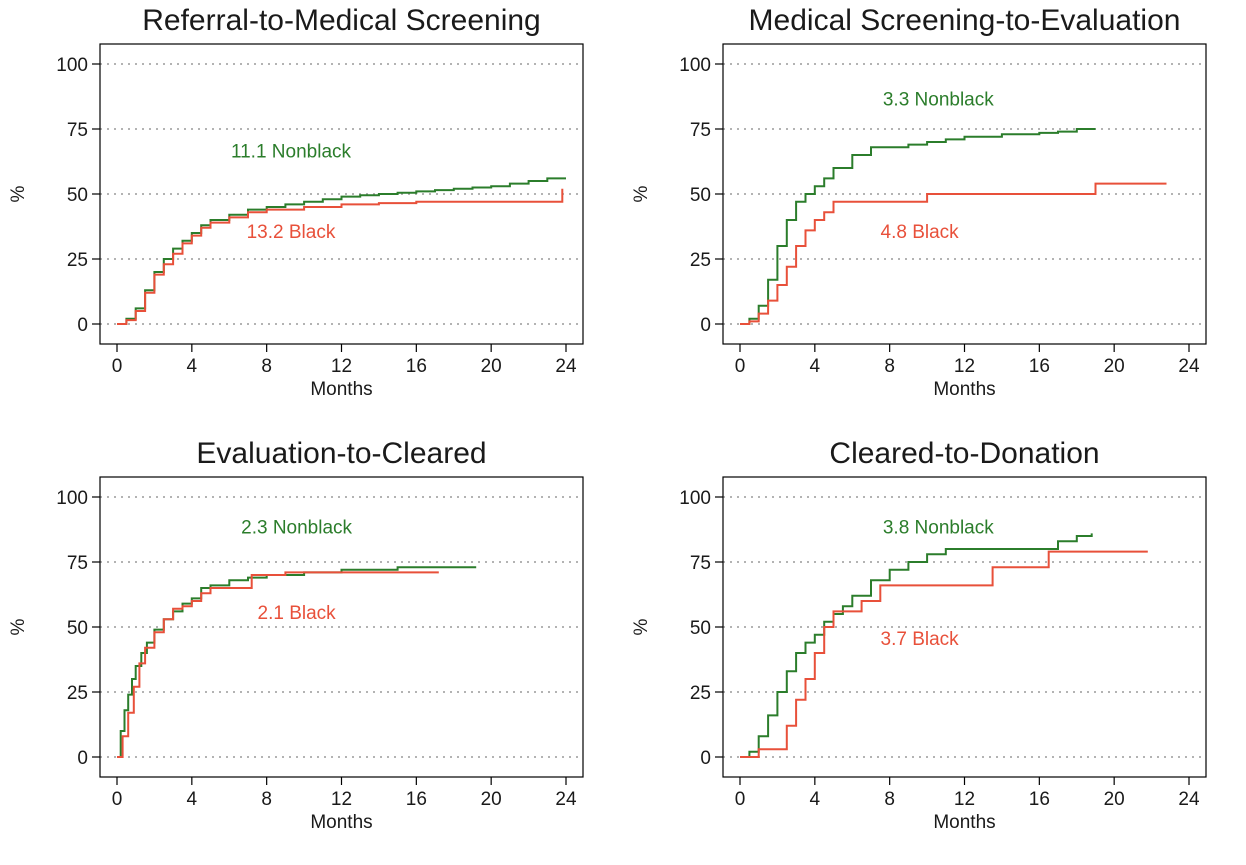 The height and width of the screenshot is (865, 1246). Describe the element at coordinates (938, 100) in the screenshot. I see `annotation-nonblack: 3.3 Nonblack` at that location.